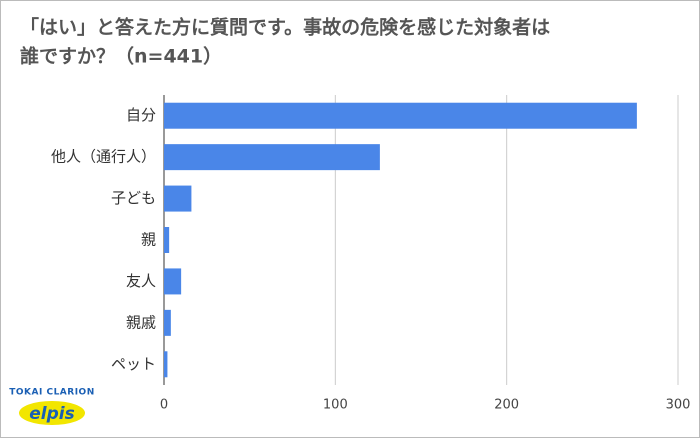 This screenshot has height=438, width=700. What do you see at coordinates (678, 405) in the screenshot?
I see `x-tick-label: 300` at bounding box center [678, 405].